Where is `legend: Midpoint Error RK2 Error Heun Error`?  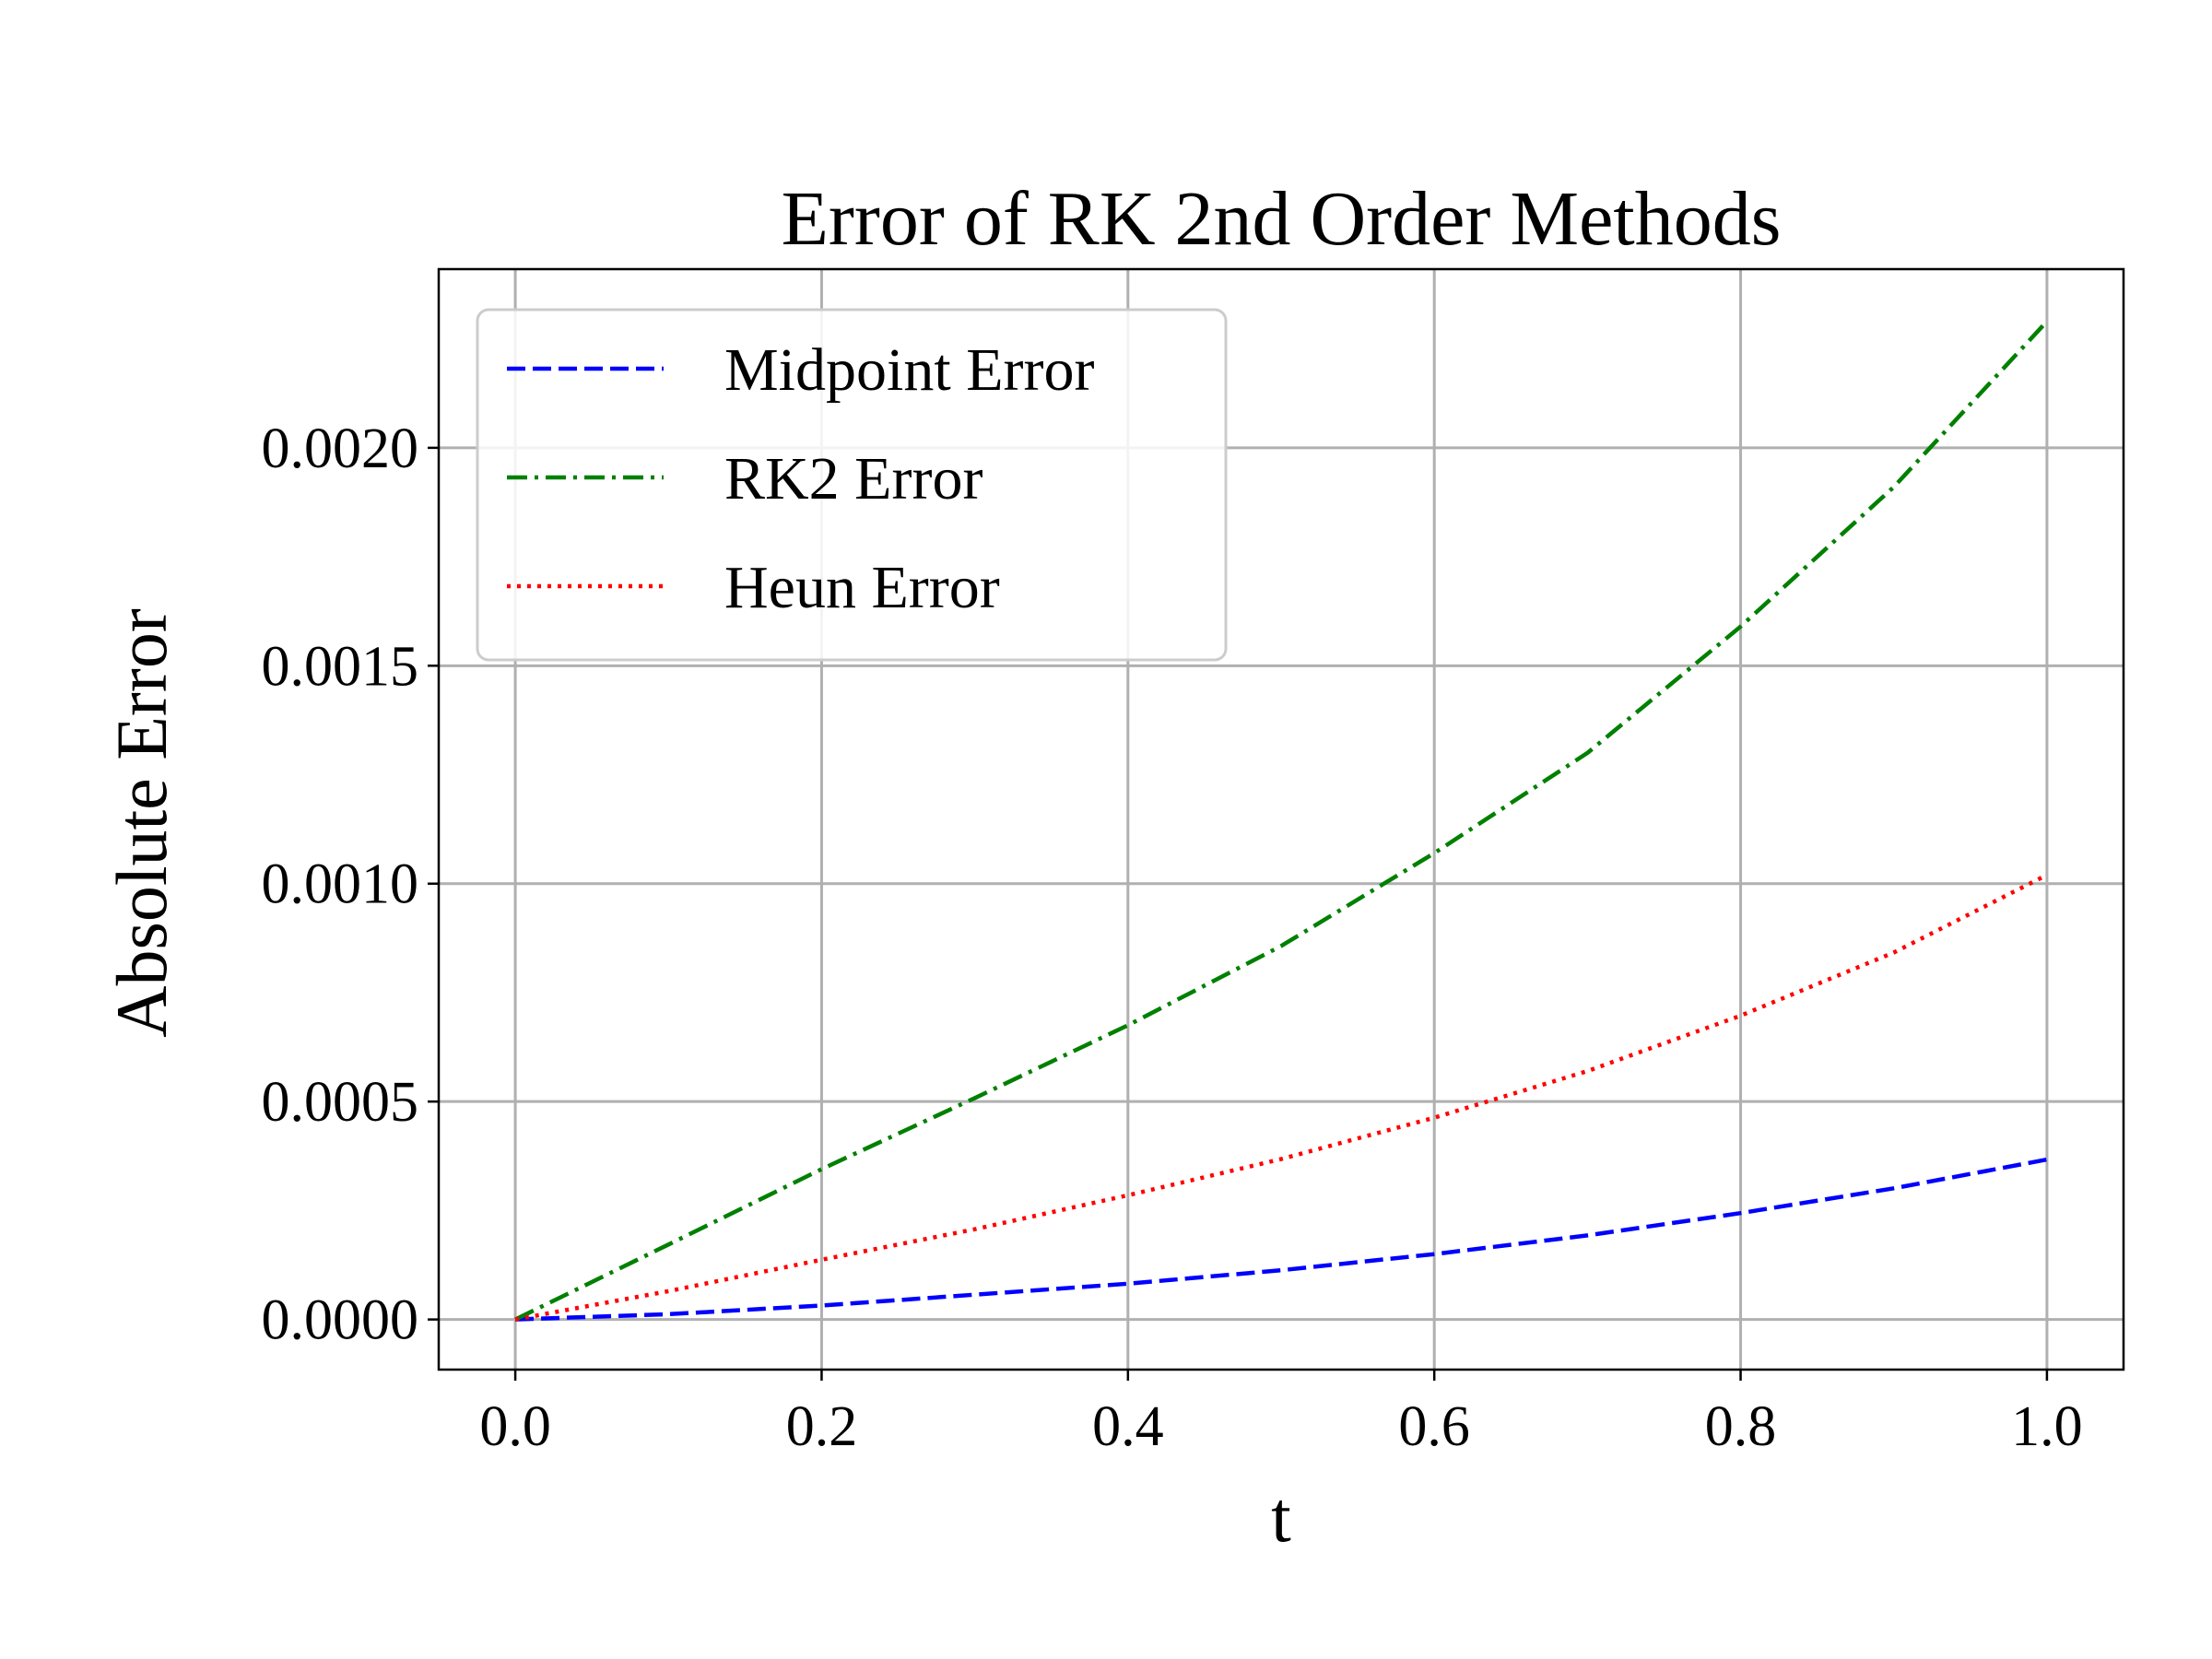 legend: Midpoint Error RK2 Error Heun Error is located at coordinates (852, 485).